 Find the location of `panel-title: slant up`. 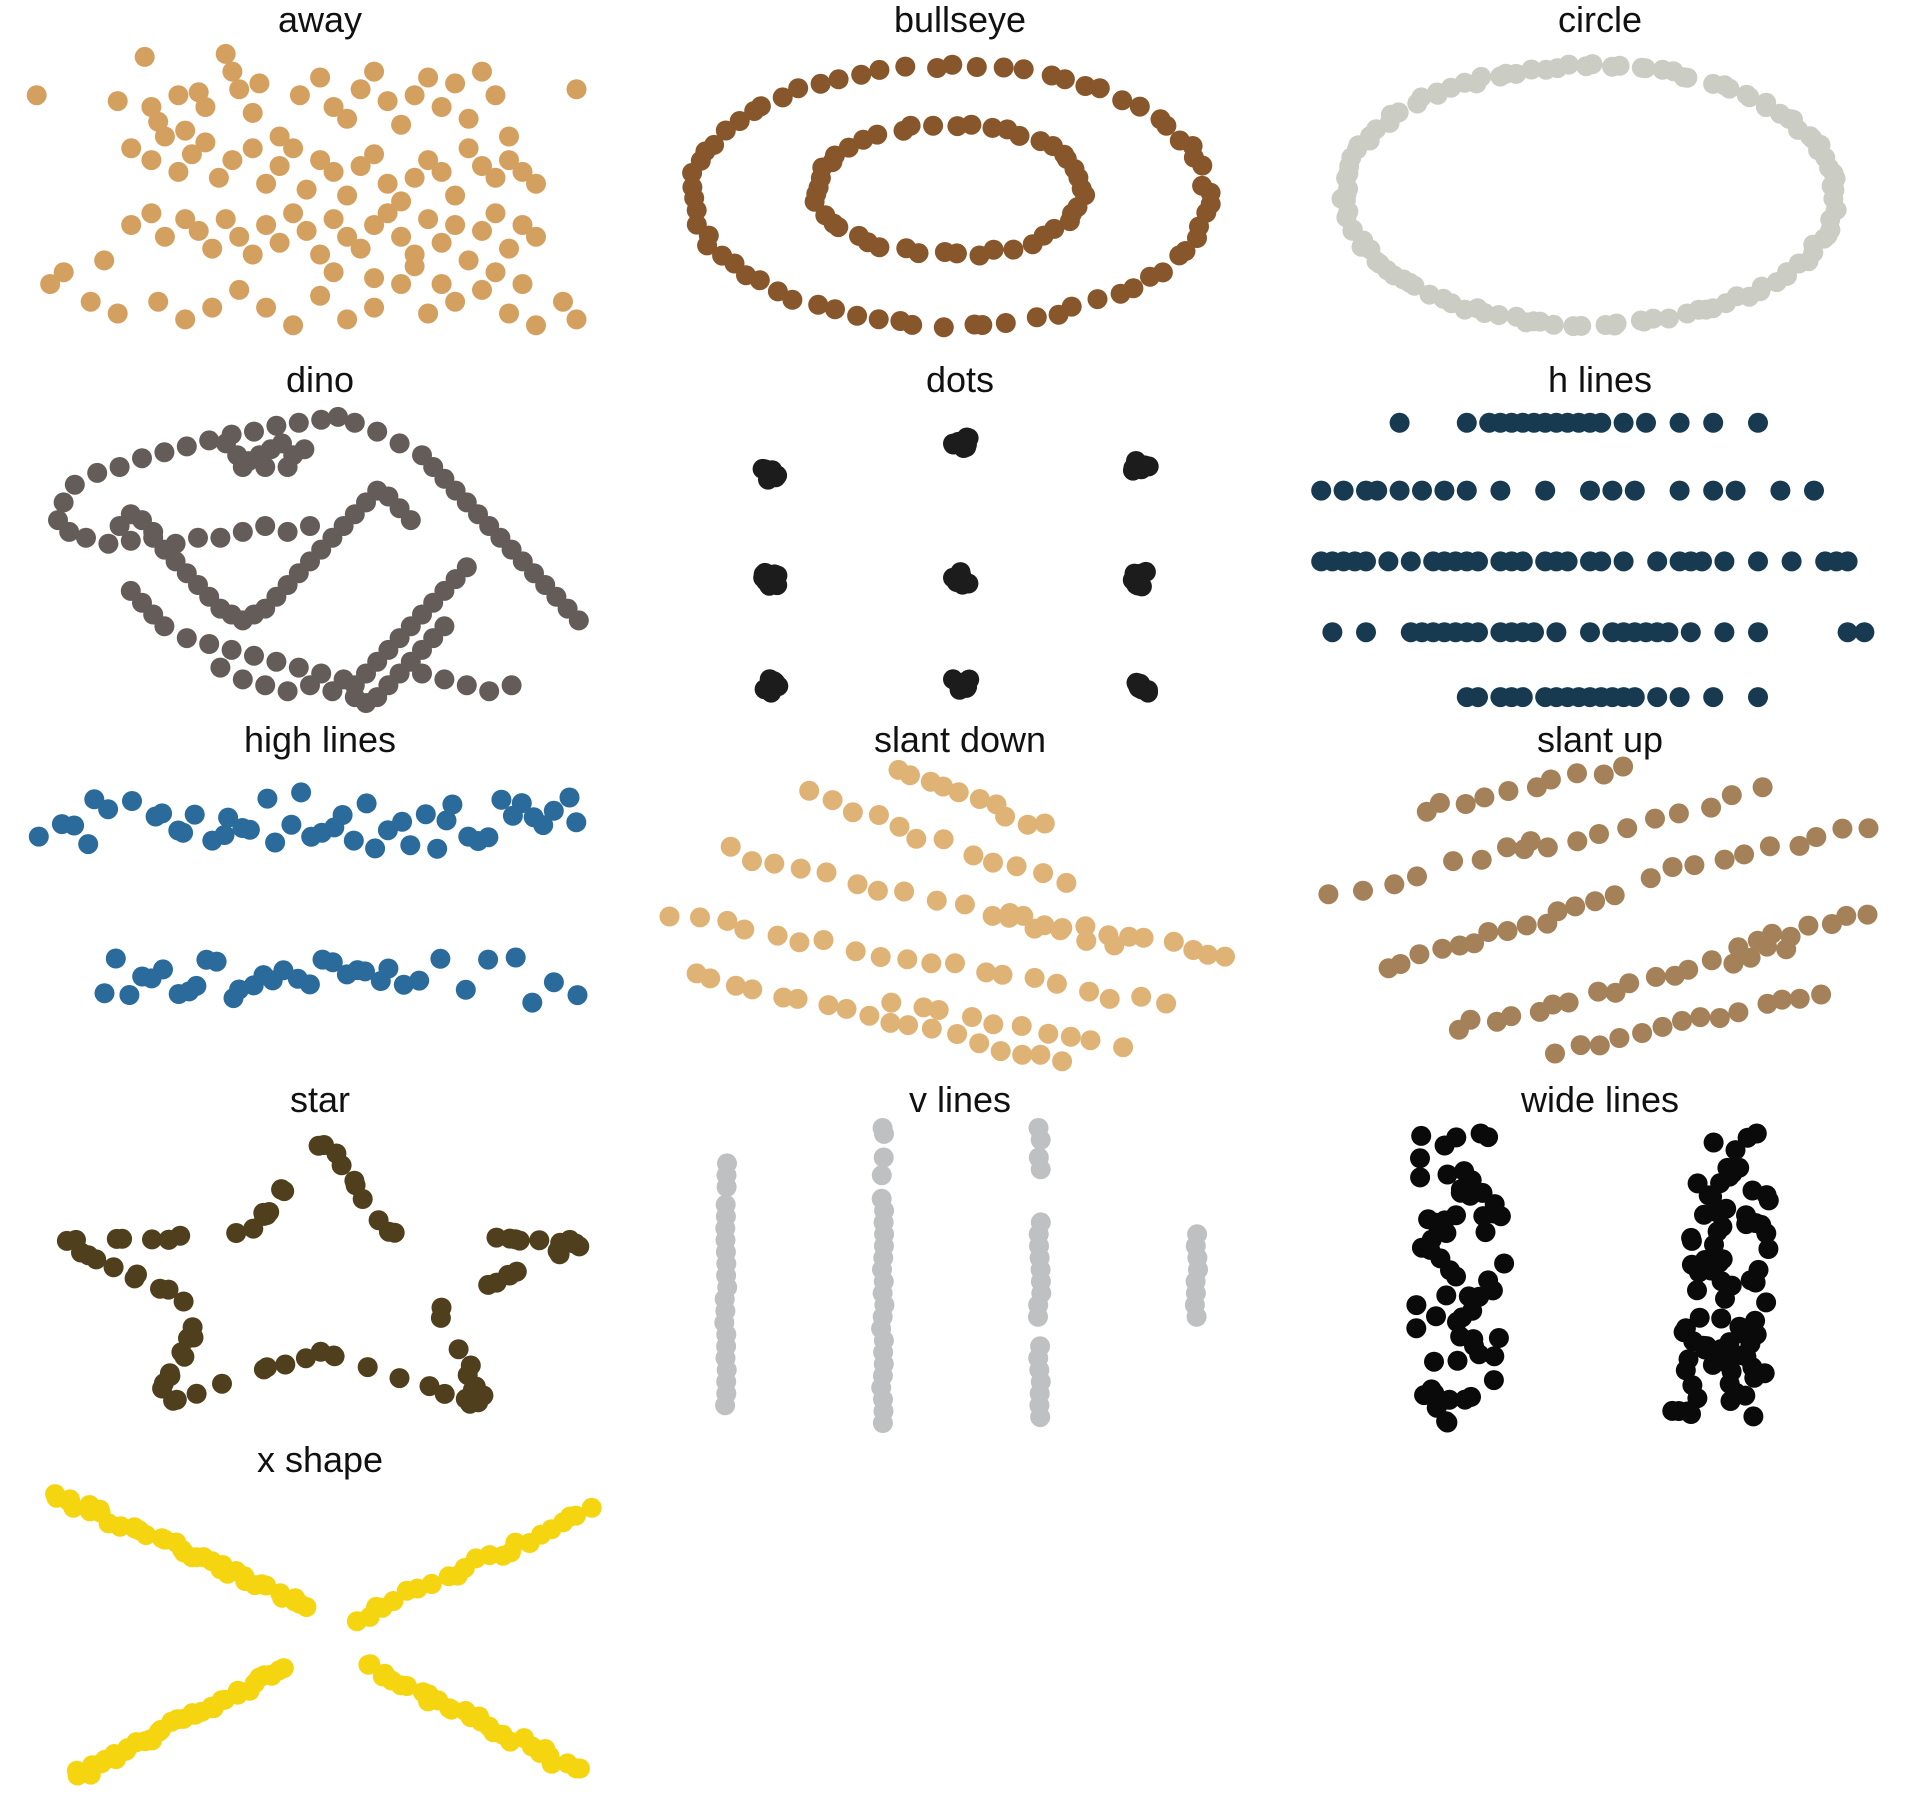

panel-title: slant up is located at coordinates (1600, 739).